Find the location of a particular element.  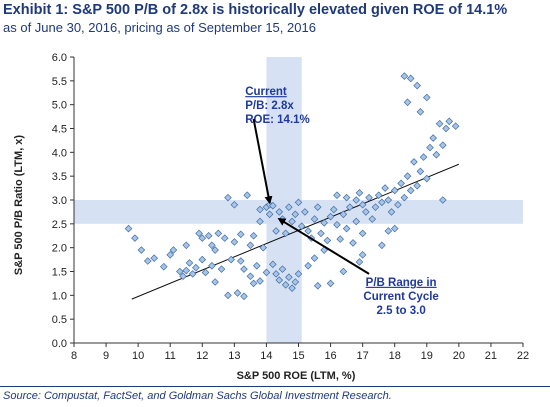

y-tick-label: 2.0 is located at coordinates (59, 249).